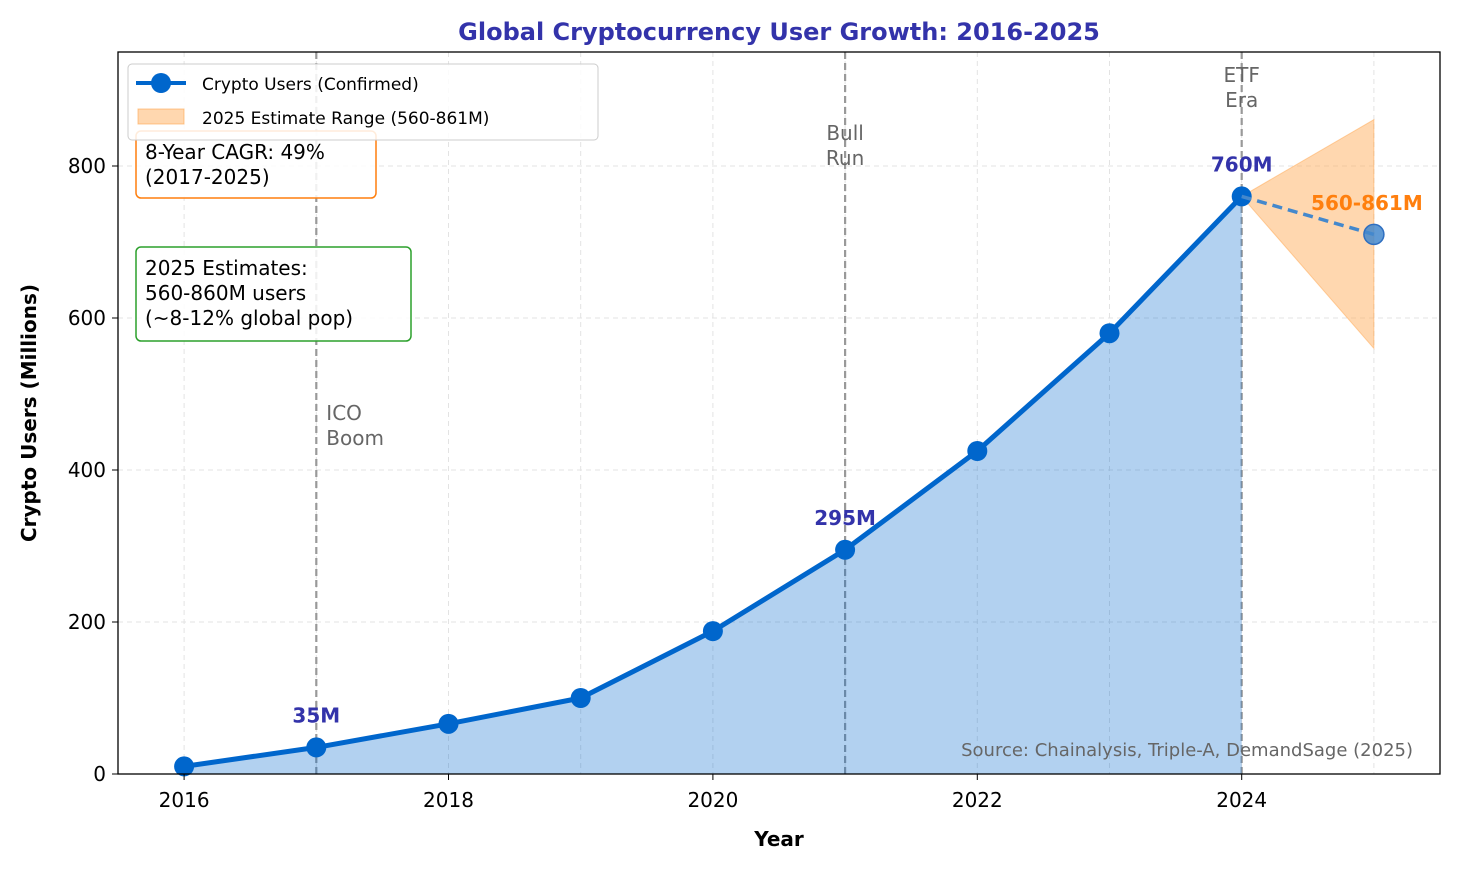 Image resolution: width=1458 pixels, height=870 pixels. I want to click on data-label: 295M, so click(845, 518).